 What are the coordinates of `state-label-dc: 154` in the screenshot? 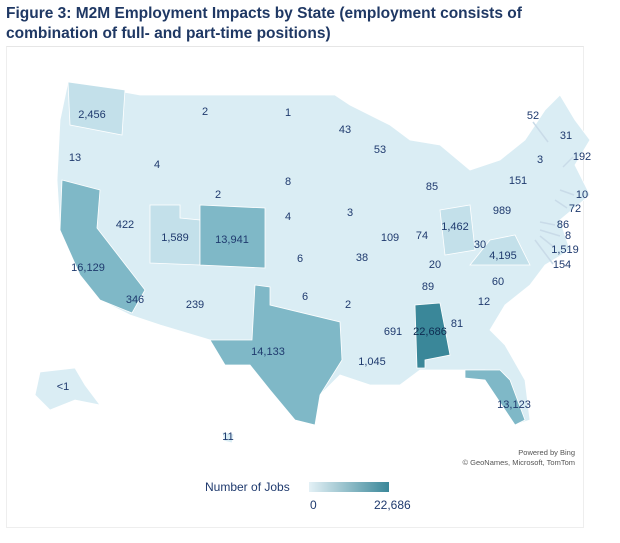 It's located at (562, 265).